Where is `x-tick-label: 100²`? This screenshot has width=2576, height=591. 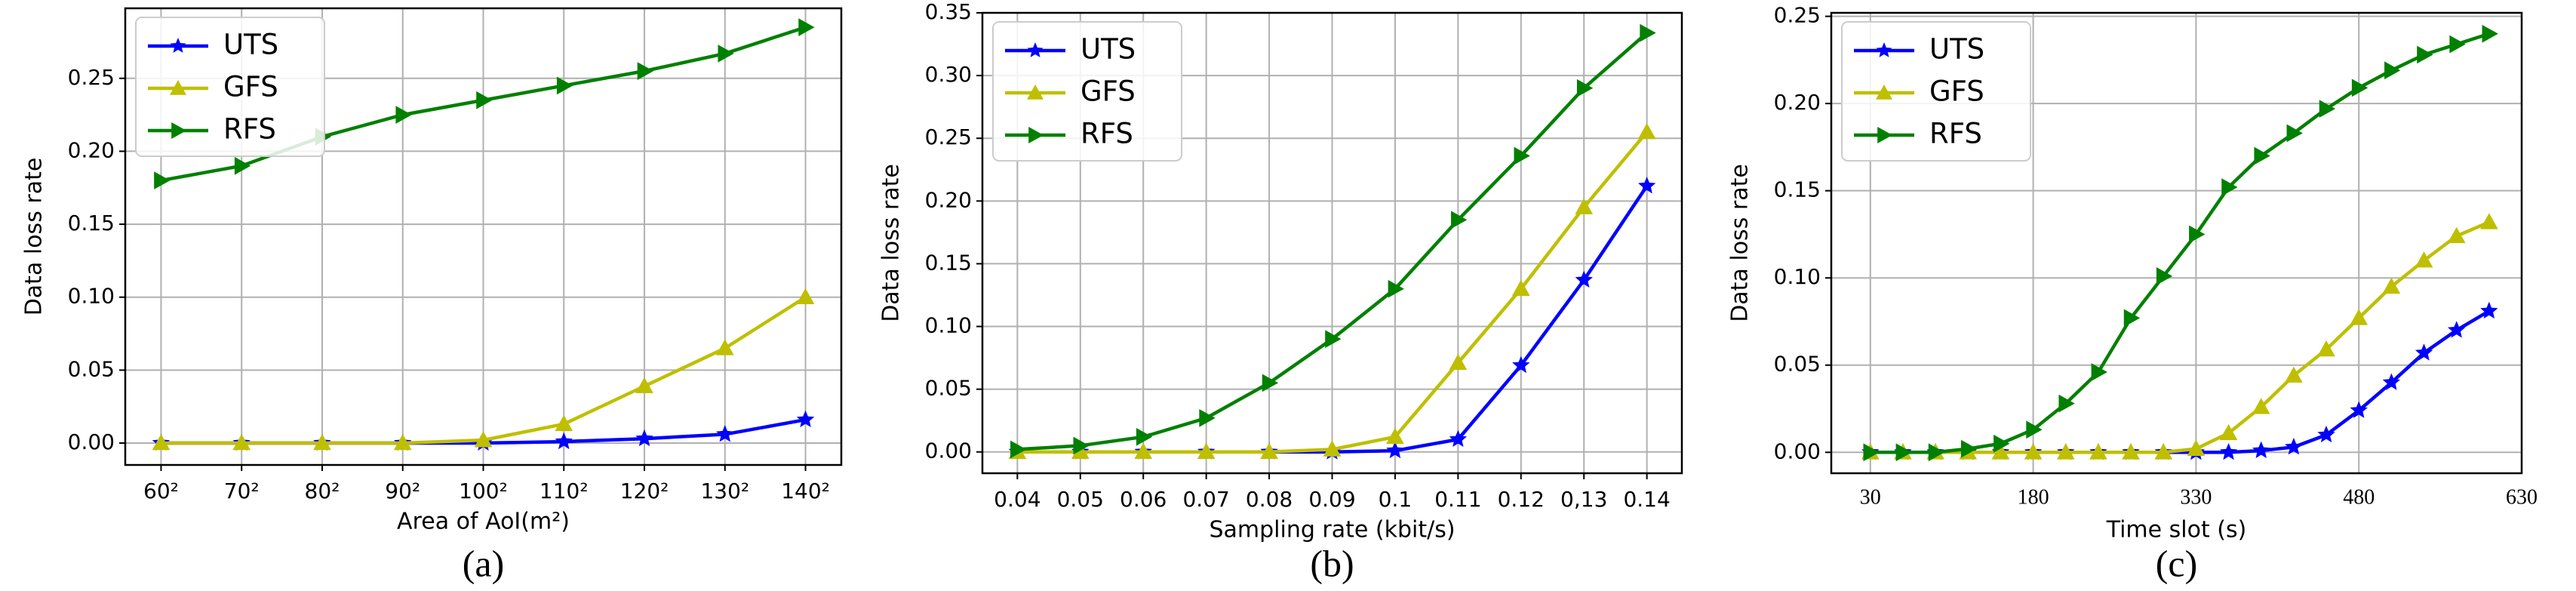
x-tick-label: 100² is located at coordinates (483, 491).